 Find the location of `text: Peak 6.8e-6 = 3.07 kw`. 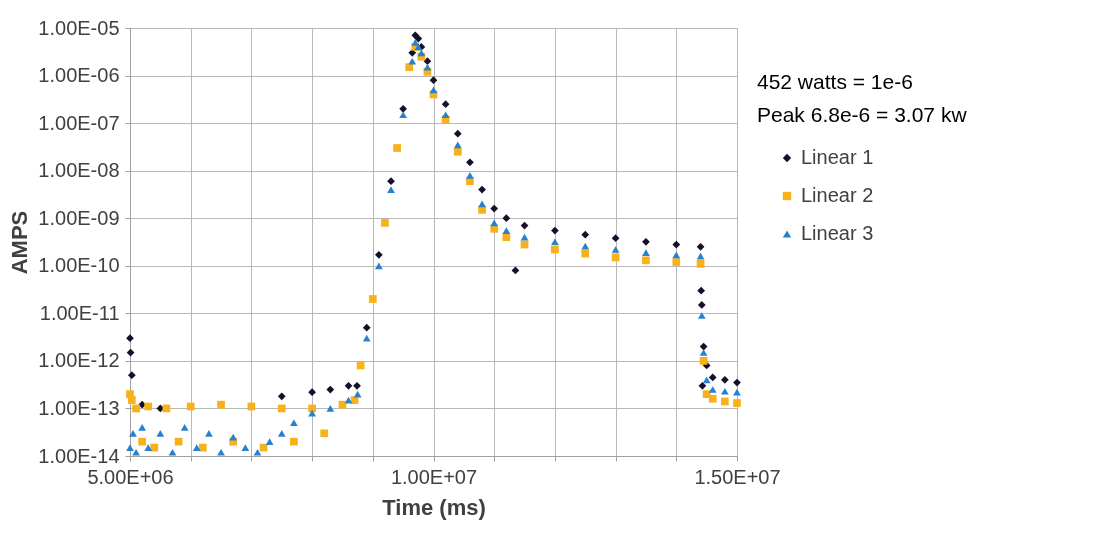

text: Peak 6.8e-6 = 3.07 kw is located at coordinates (862, 114).